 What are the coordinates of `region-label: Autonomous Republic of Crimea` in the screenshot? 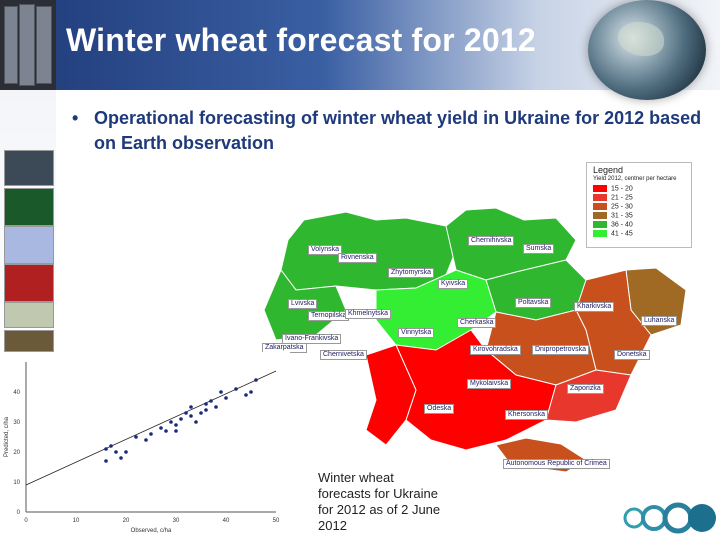 It's located at (556, 464).